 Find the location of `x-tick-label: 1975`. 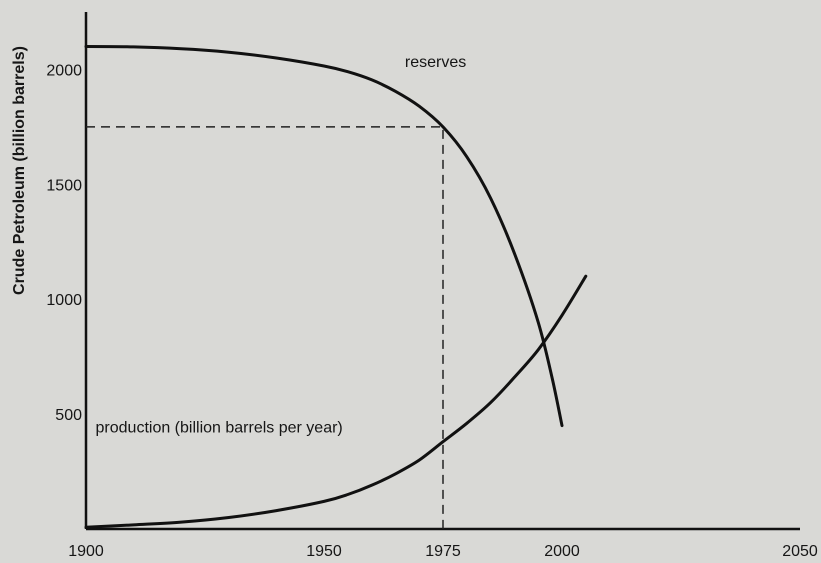

x-tick-label: 1975 is located at coordinates (443, 551).